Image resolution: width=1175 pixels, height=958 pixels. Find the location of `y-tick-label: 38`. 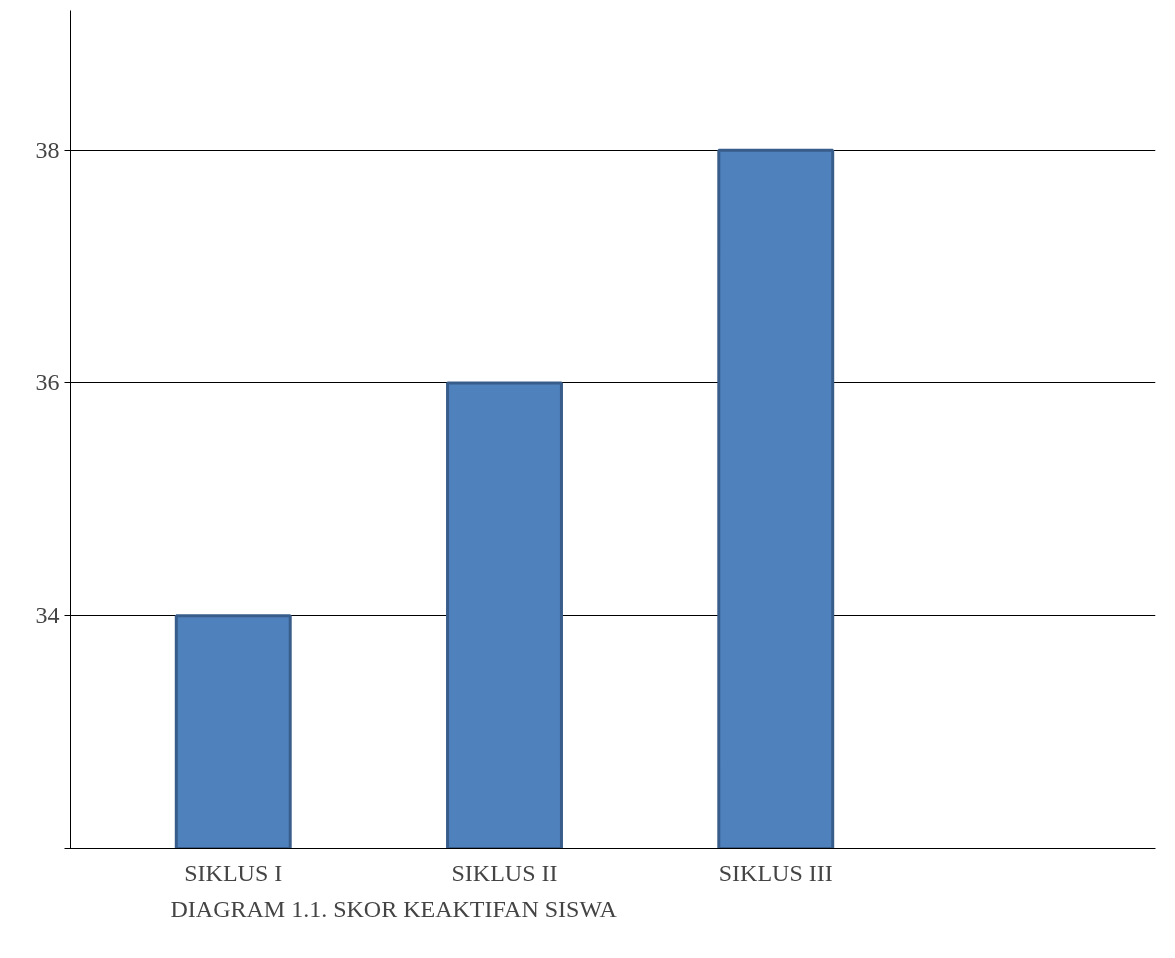

y-tick-label: 38 is located at coordinates (47, 149).